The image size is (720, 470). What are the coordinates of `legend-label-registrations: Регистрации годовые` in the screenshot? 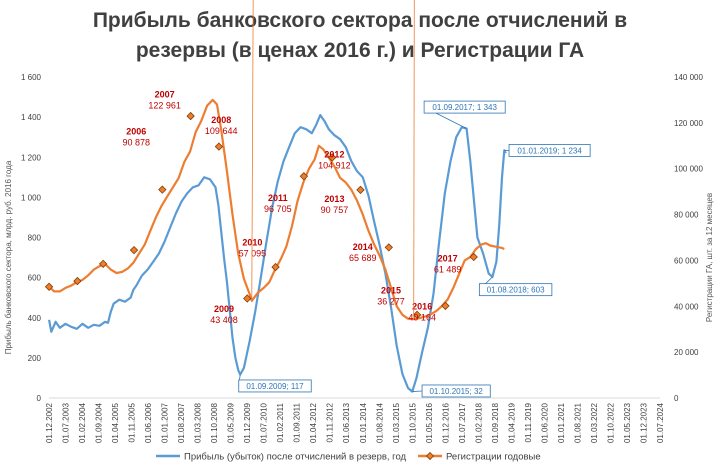 It's located at (493, 457).